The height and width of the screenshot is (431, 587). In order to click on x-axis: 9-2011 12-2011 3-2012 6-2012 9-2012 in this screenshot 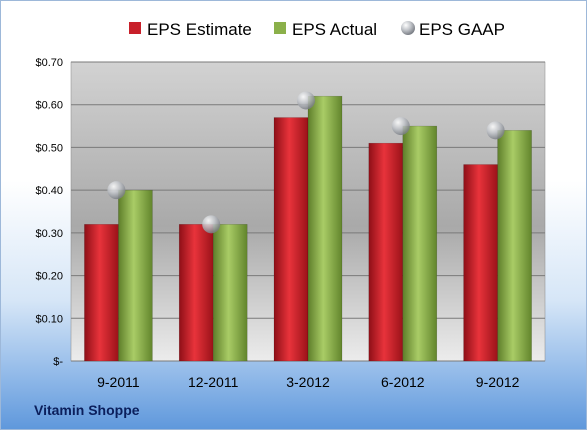, I will do `click(308, 382)`.